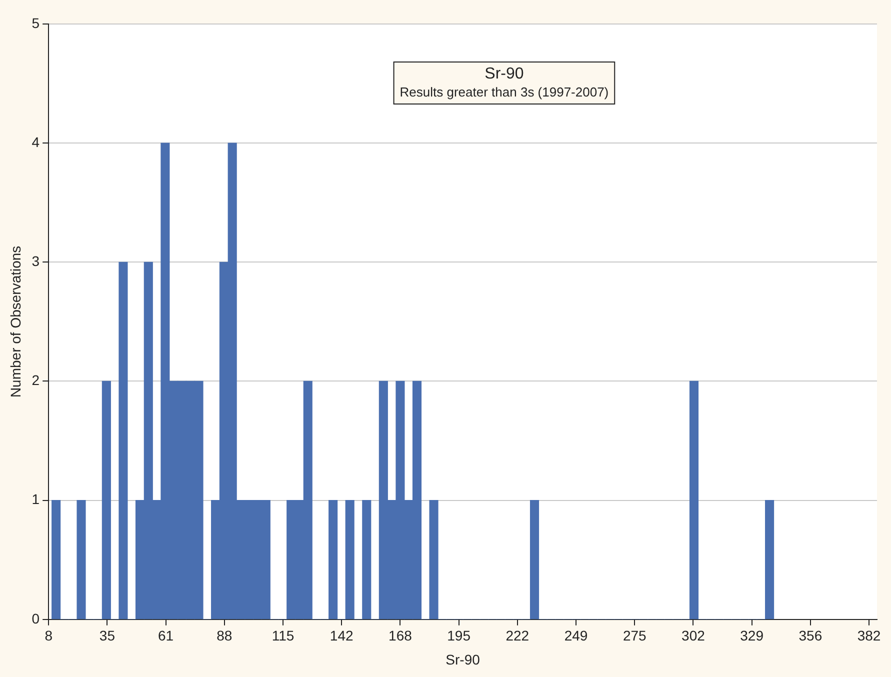 The height and width of the screenshot is (677, 891). Describe the element at coordinates (36, 380) in the screenshot. I see `y-tick-label: 2` at that location.